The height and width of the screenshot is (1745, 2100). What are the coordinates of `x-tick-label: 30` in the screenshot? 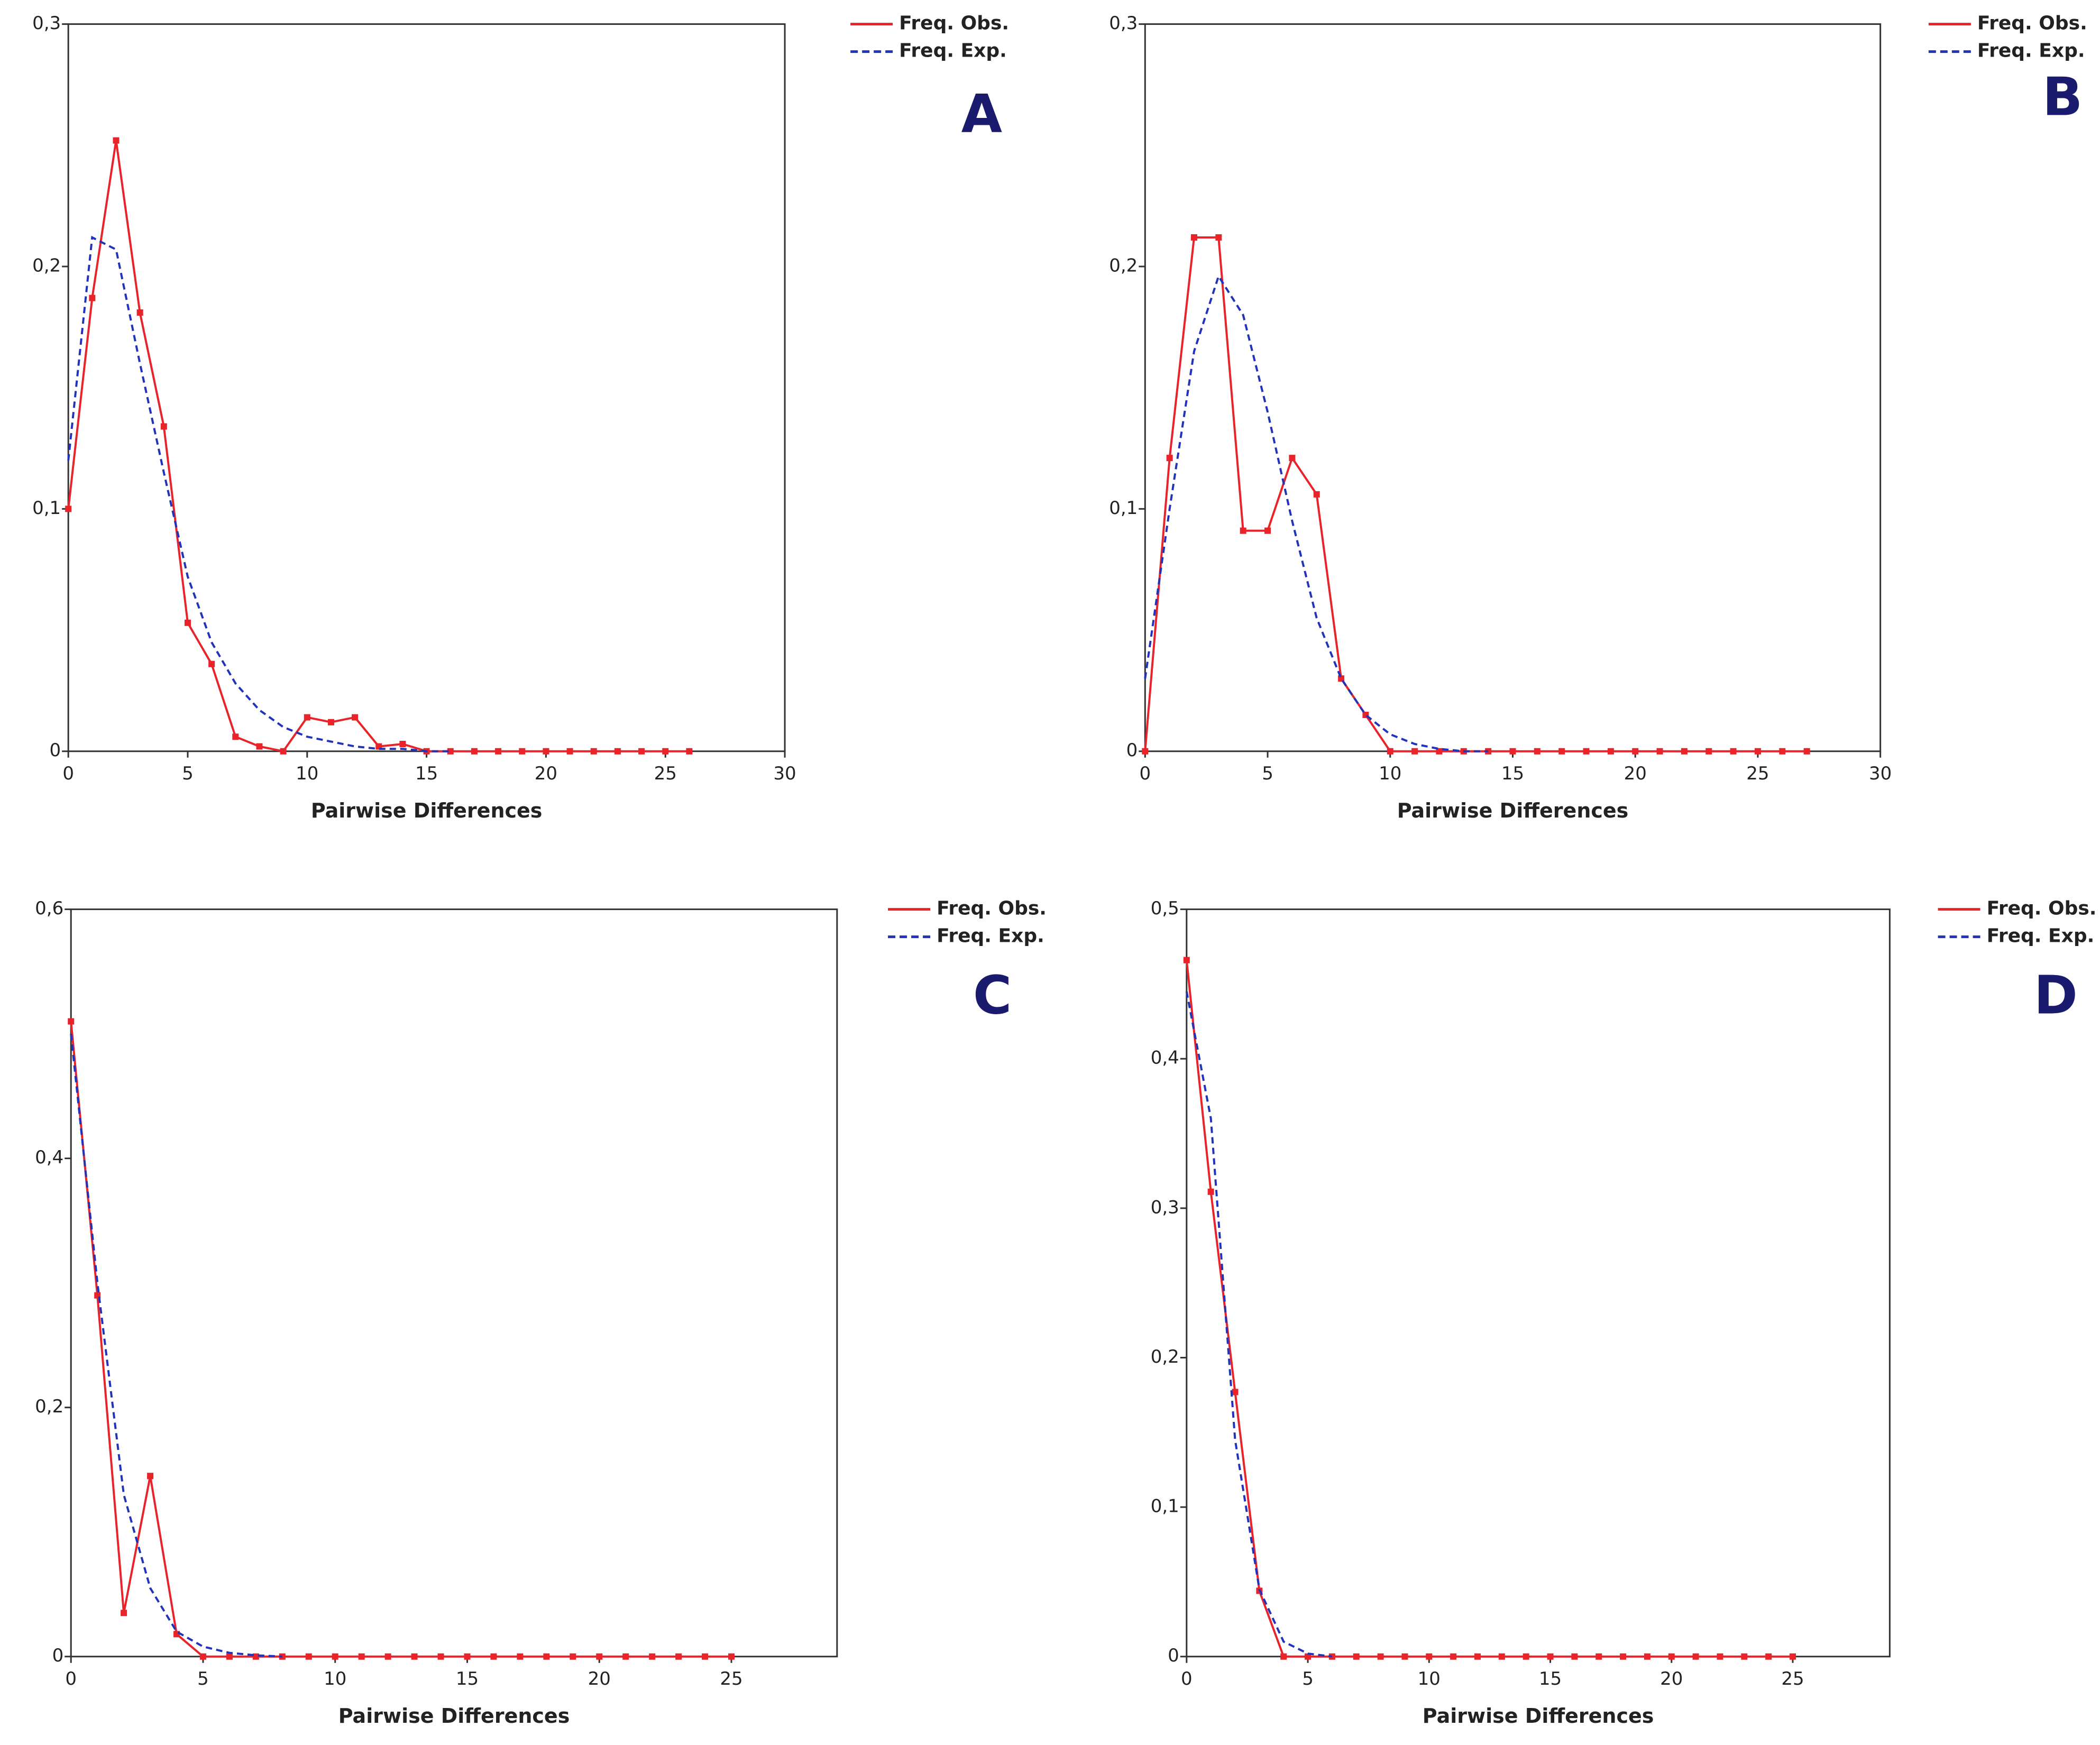 It's located at (784, 773).